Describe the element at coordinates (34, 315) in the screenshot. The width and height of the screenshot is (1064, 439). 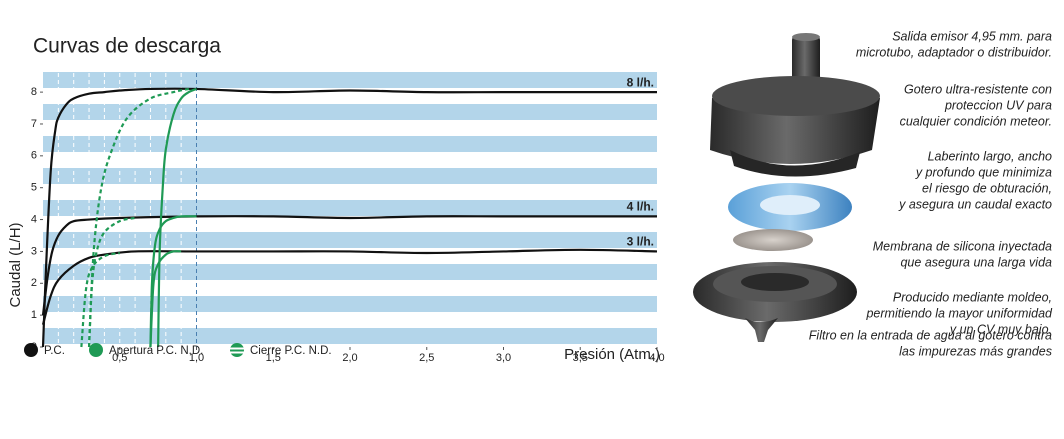
I see `y-tick-label: 1` at that location.